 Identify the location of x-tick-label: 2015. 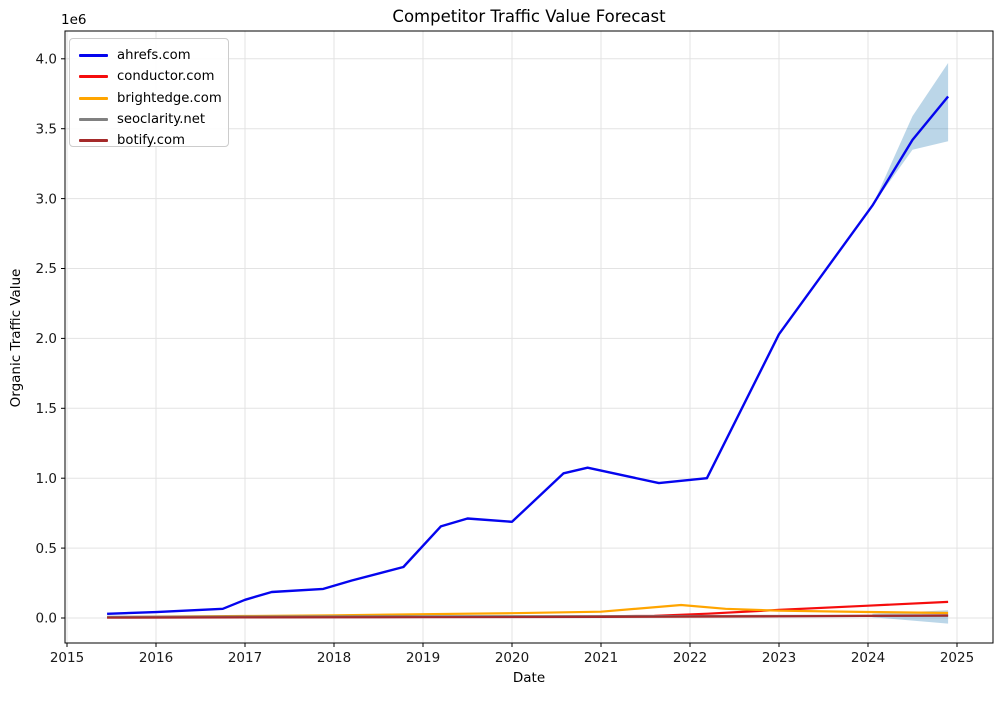
(67, 658).